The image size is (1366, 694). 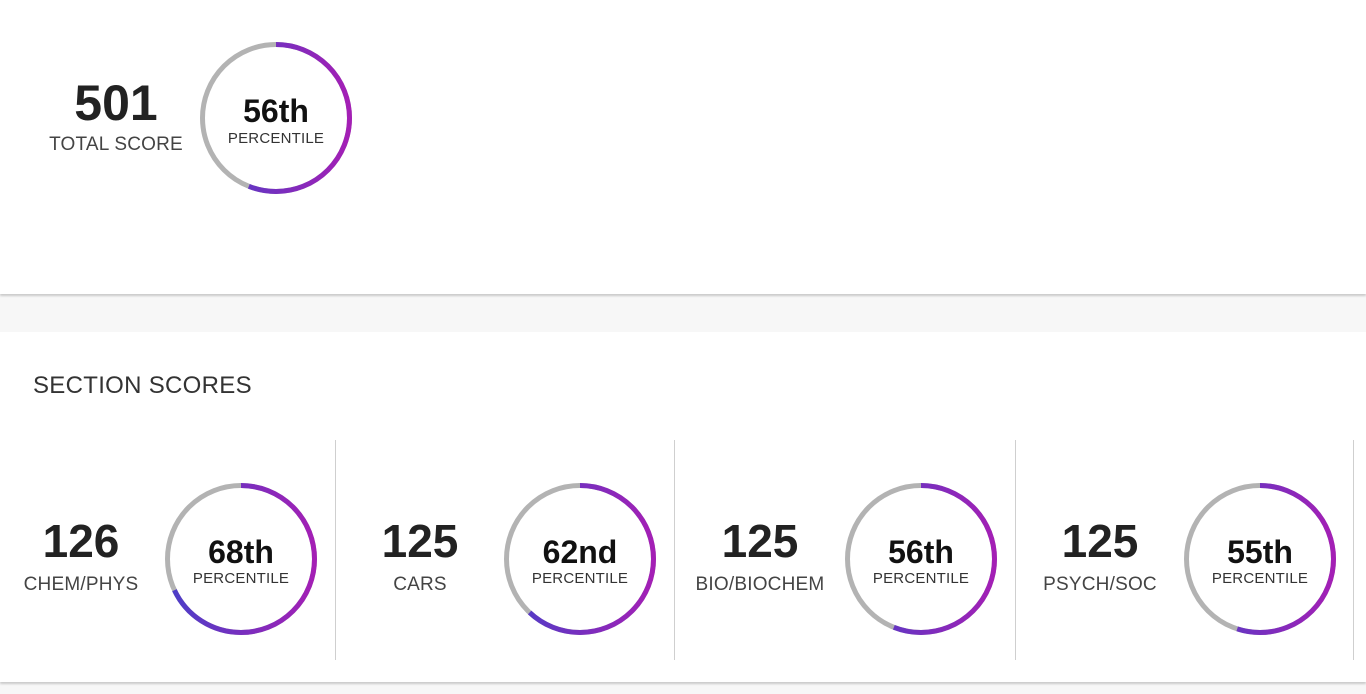 I want to click on section-score-label: CHEM/PHYS, so click(x=81, y=584).